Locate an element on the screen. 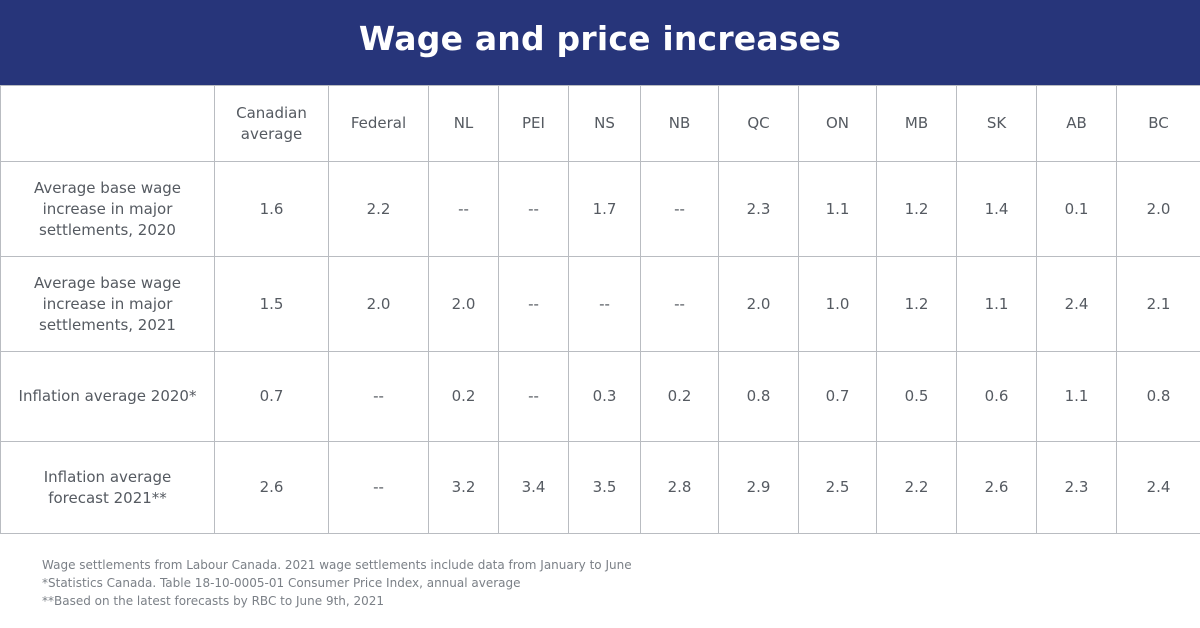 The image size is (1200, 628). title-banner: Wage and price increases is located at coordinates (600, 42).